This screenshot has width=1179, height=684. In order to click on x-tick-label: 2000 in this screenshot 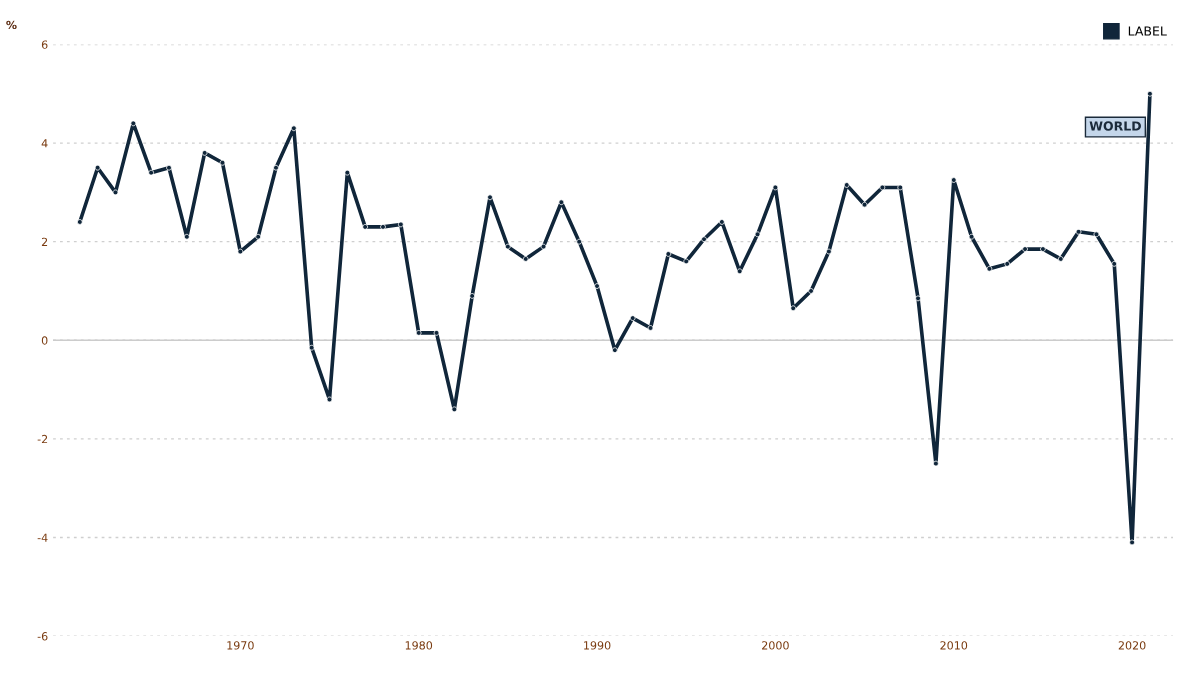, I will do `click(775, 645)`.